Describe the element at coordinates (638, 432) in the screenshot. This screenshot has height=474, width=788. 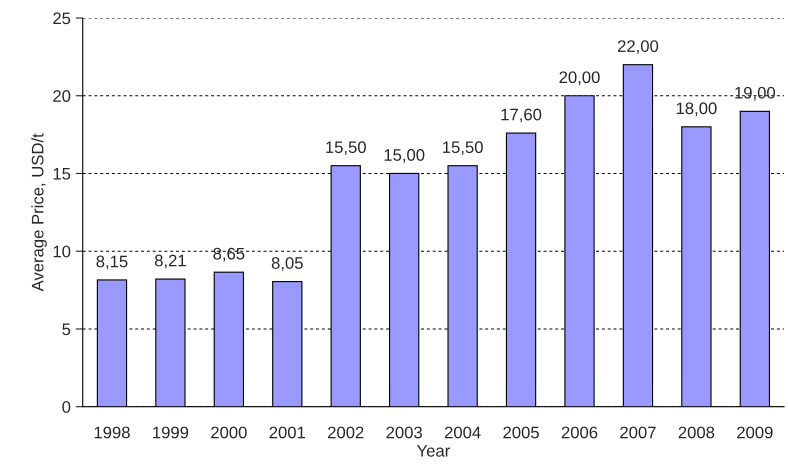
I see `x-tick-label: 2007` at that location.